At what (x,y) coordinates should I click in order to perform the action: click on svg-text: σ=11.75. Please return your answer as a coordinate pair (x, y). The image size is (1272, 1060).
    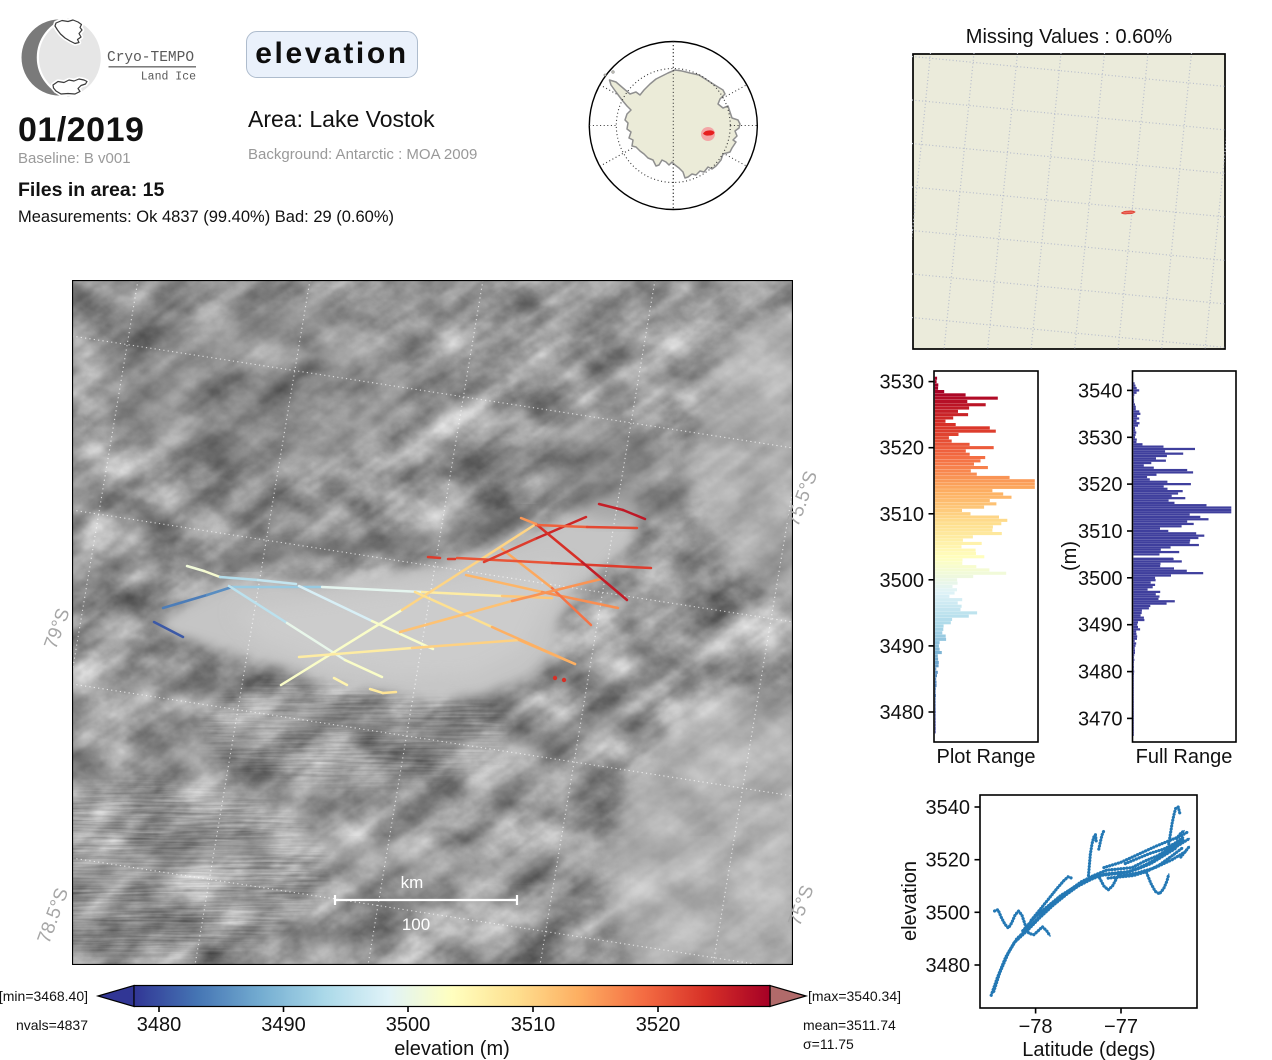
    Looking at the image, I should click on (828, 1044).